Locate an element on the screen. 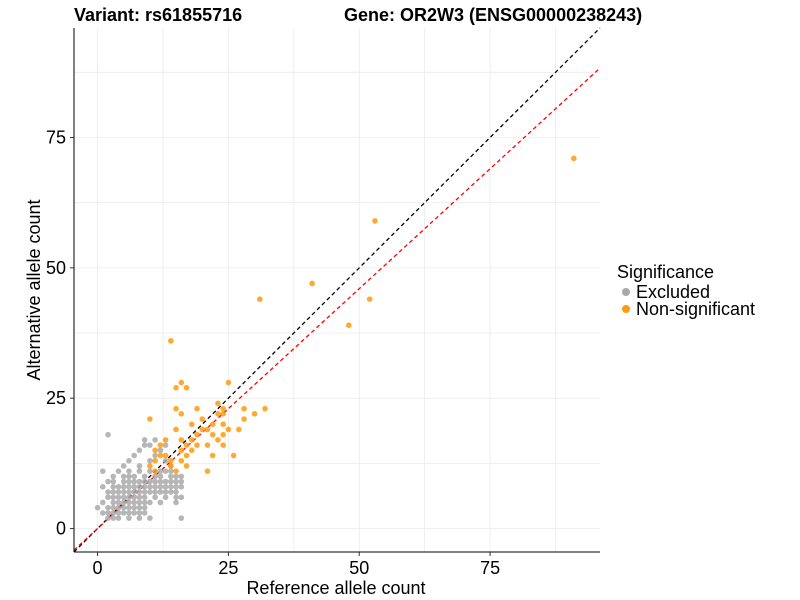  title-gene: Gene: OR2W3 (ENSG00000238243) is located at coordinates (493, 15).